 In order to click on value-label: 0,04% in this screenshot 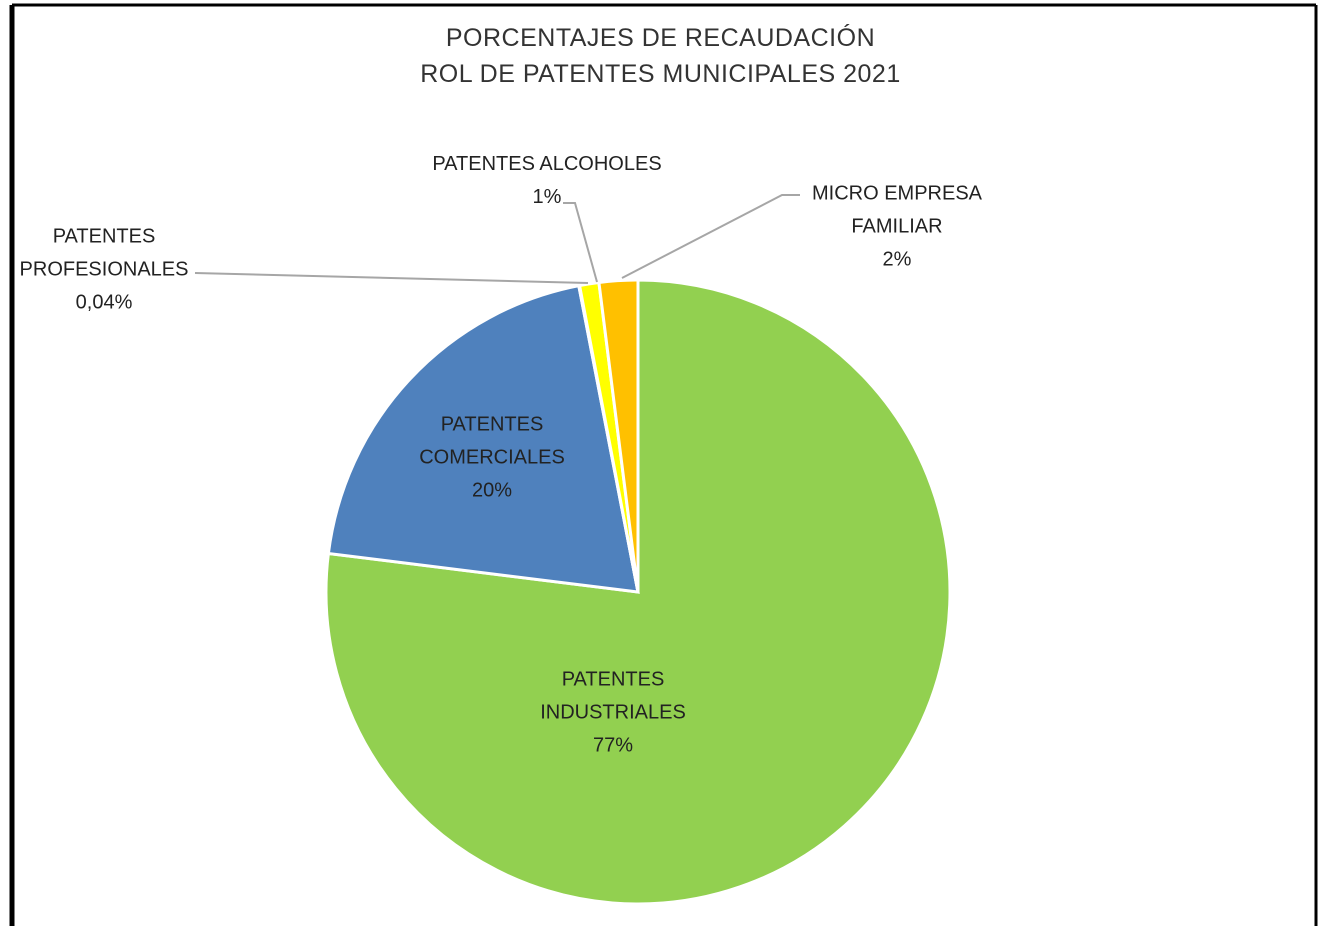, I will do `click(104, 302)`.